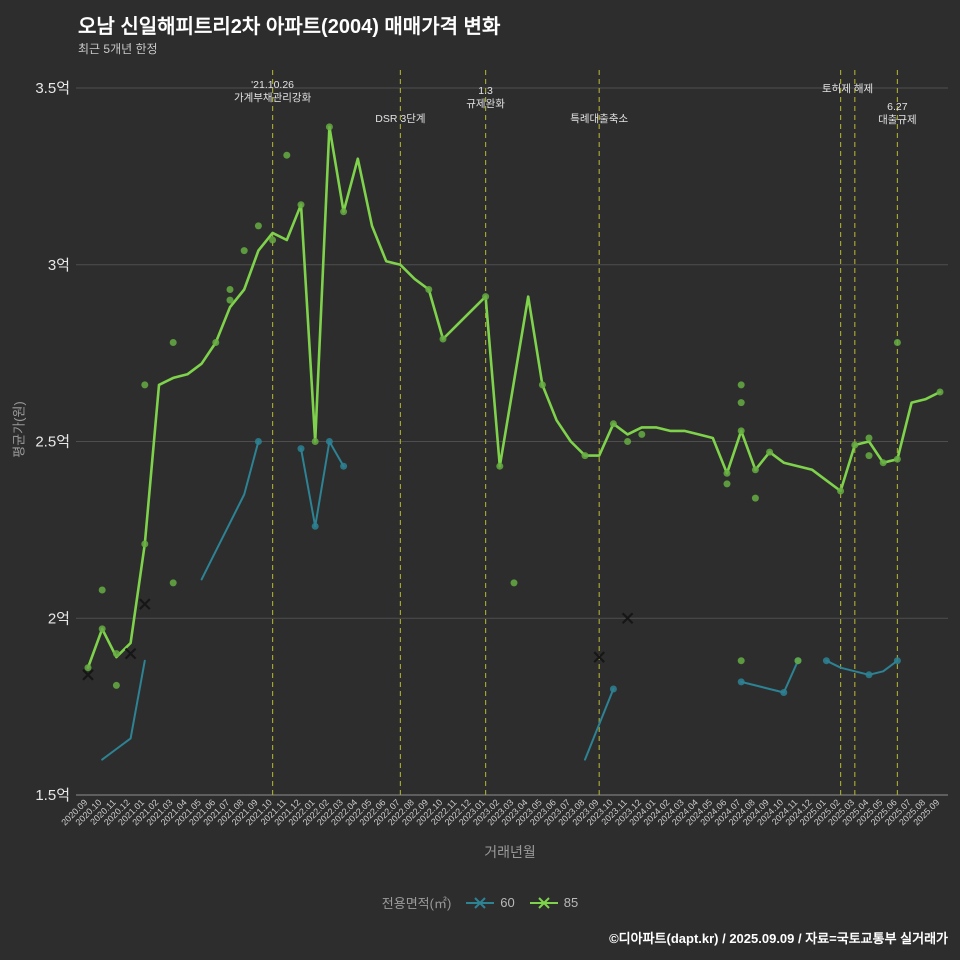 The width and height of the screenshot is (960, 960). What do you see at coordinates (272, 85) in the screenshot?
I see `annotation-label: '21.10.26` at bounding box center [272, 85].